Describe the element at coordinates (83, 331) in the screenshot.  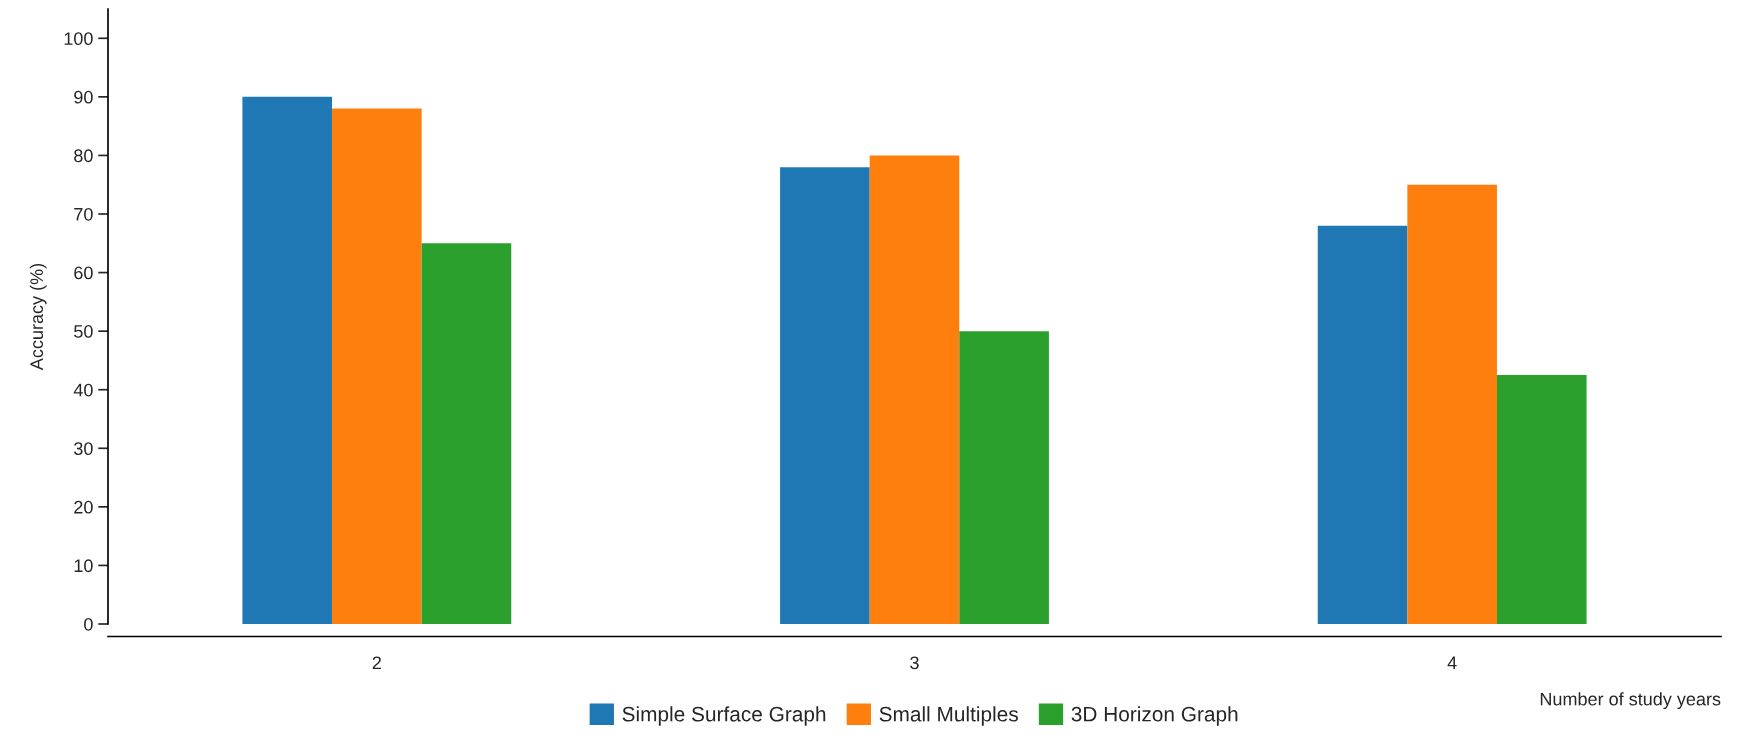
I see `y-tick-label: 50` at that location.